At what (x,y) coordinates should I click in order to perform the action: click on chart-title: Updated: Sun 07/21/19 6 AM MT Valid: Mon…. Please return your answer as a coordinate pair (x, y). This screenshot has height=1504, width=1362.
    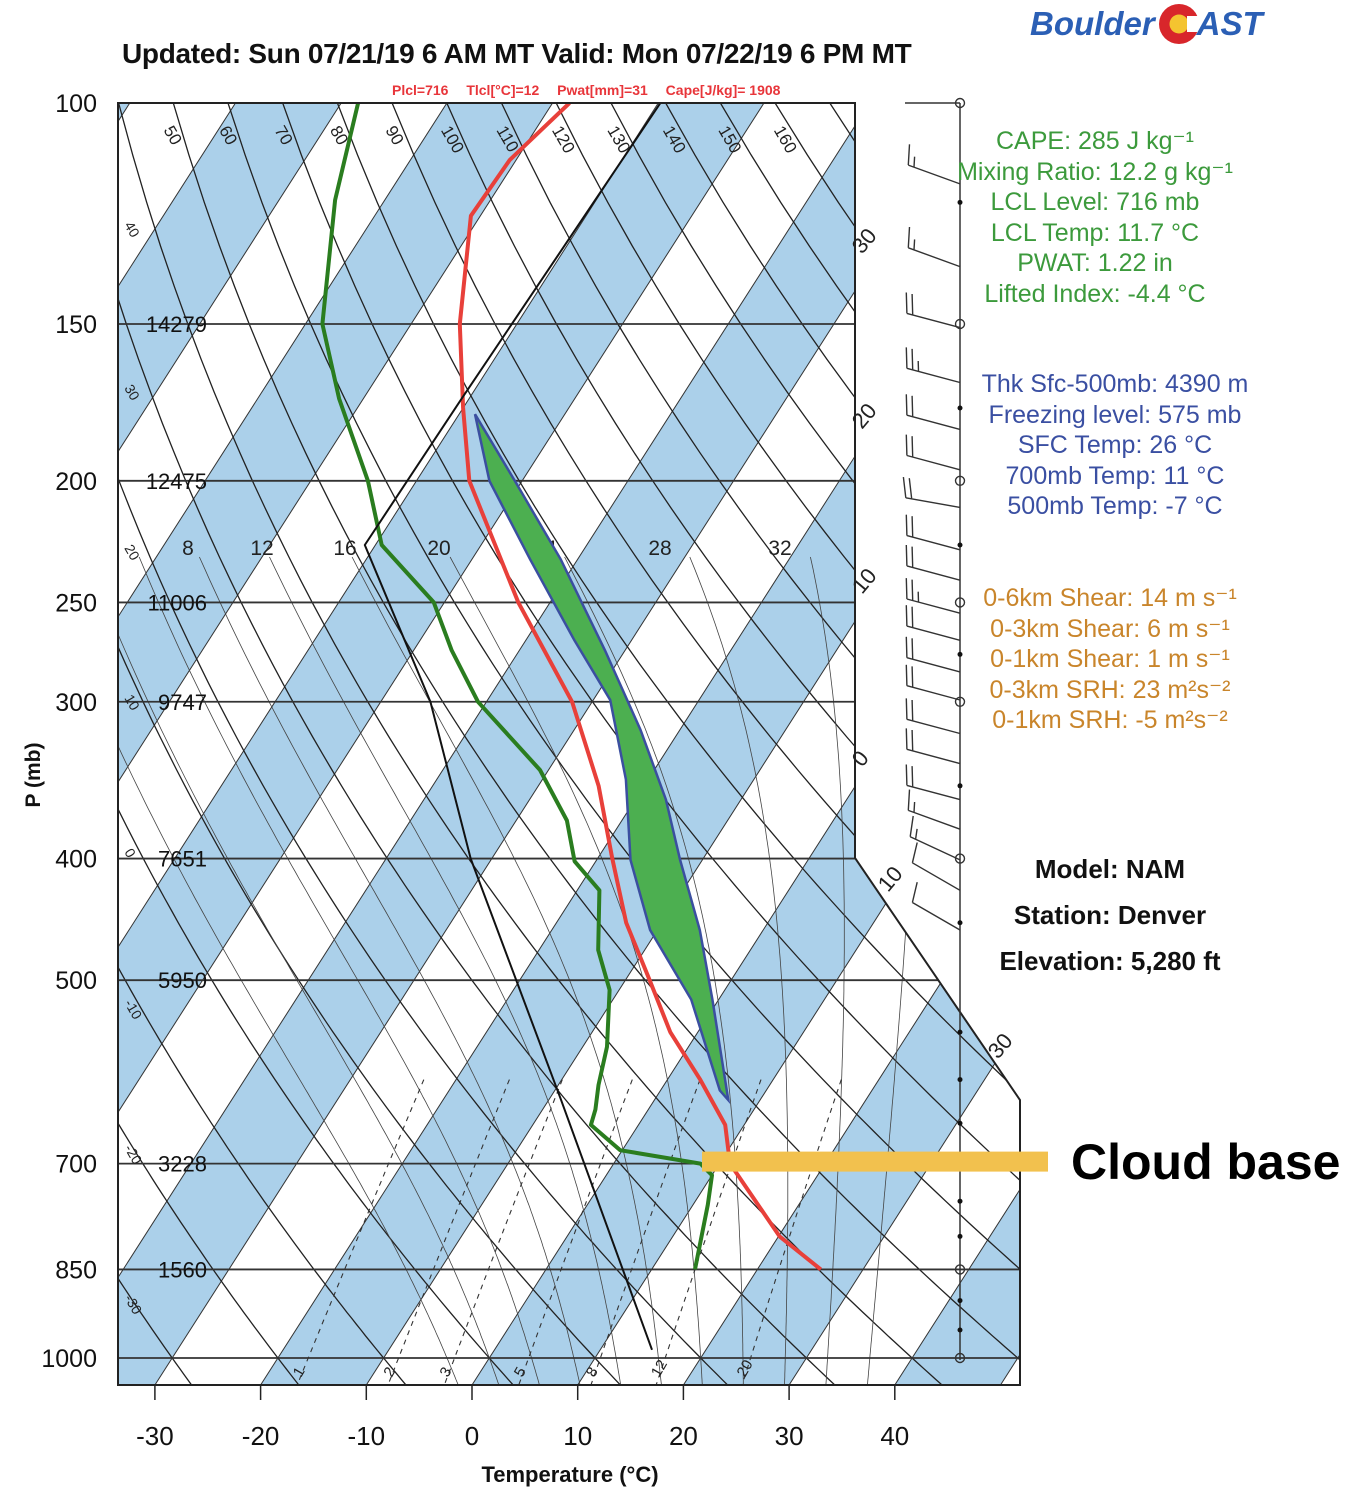
    Looking at the image, I should click on (517, 53).